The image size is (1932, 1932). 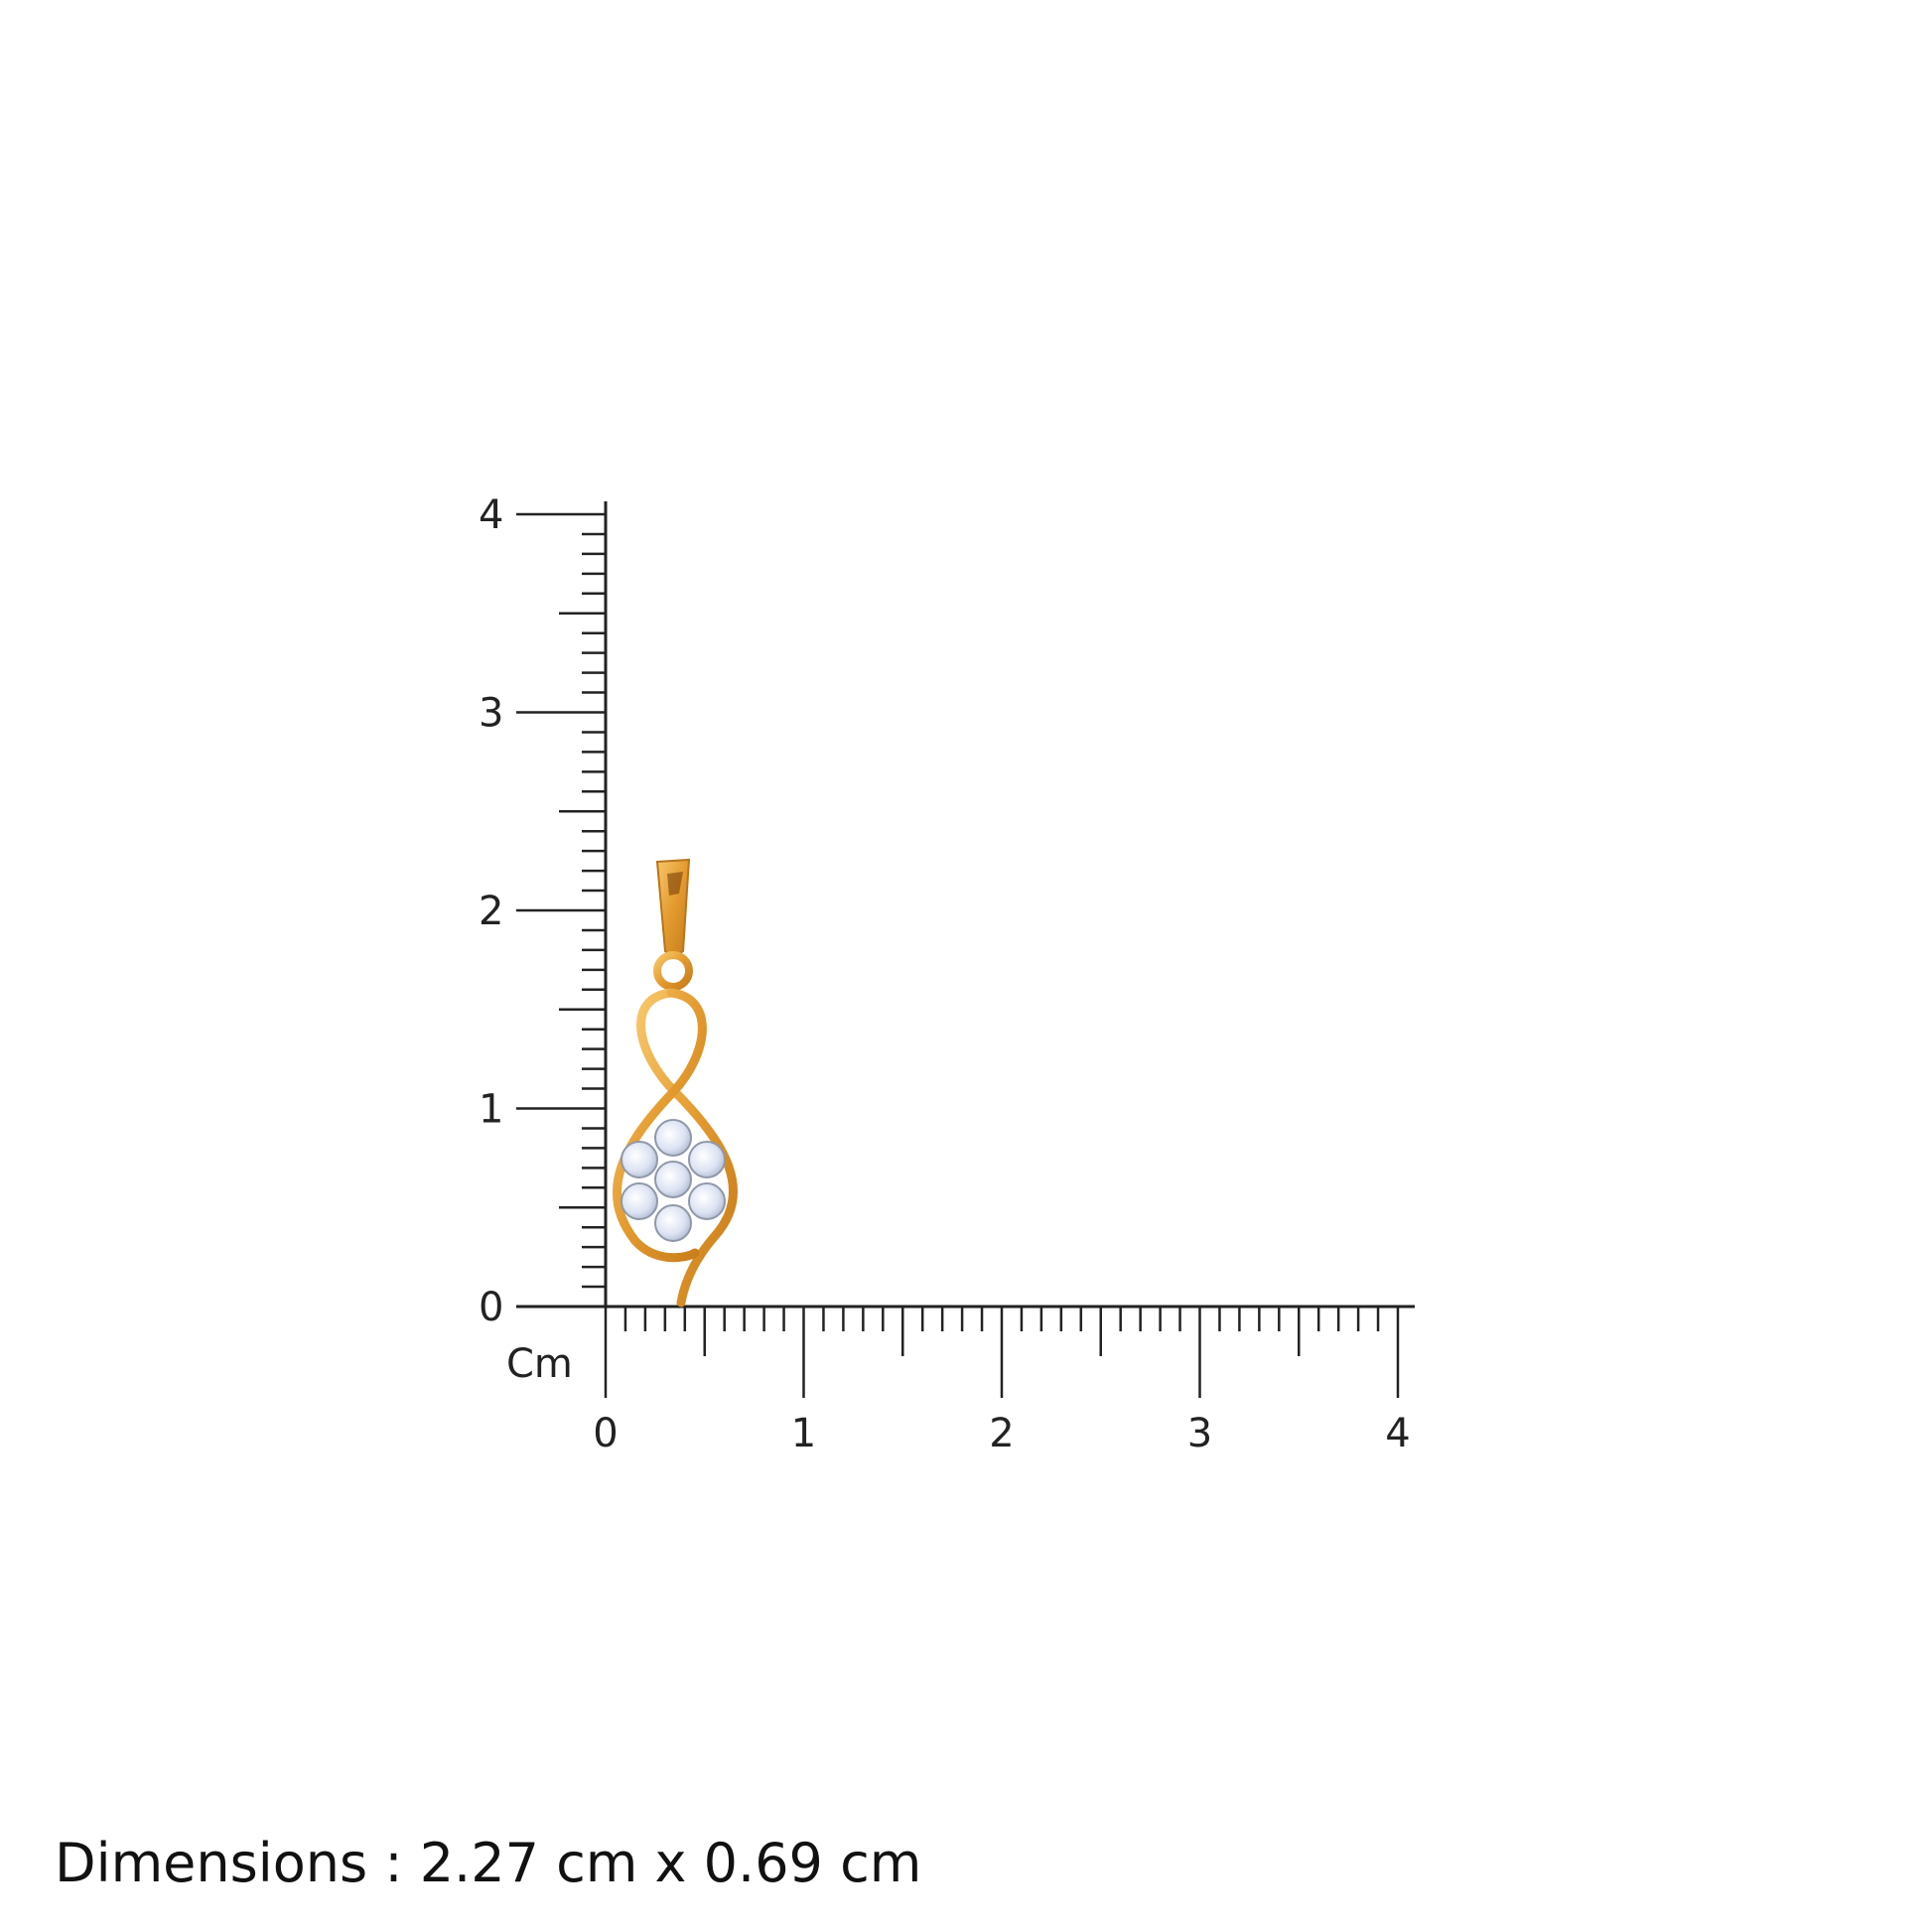 What do you see at coordinates (1398, 1433) in the screenshot?
I see `horizontal-tick-label: 4` at bounding box center [1398, 1433].